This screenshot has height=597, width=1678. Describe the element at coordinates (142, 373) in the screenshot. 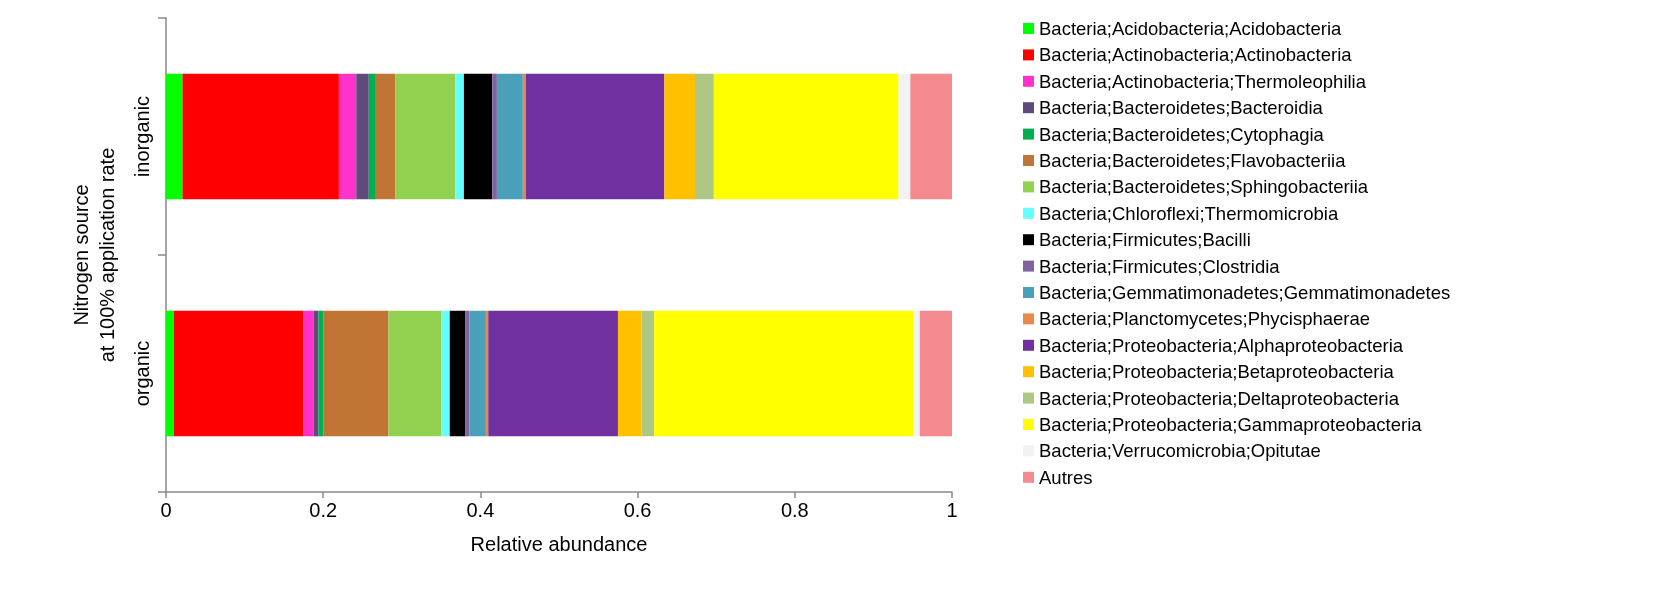

I see `y-tick-label: organic` at that location.